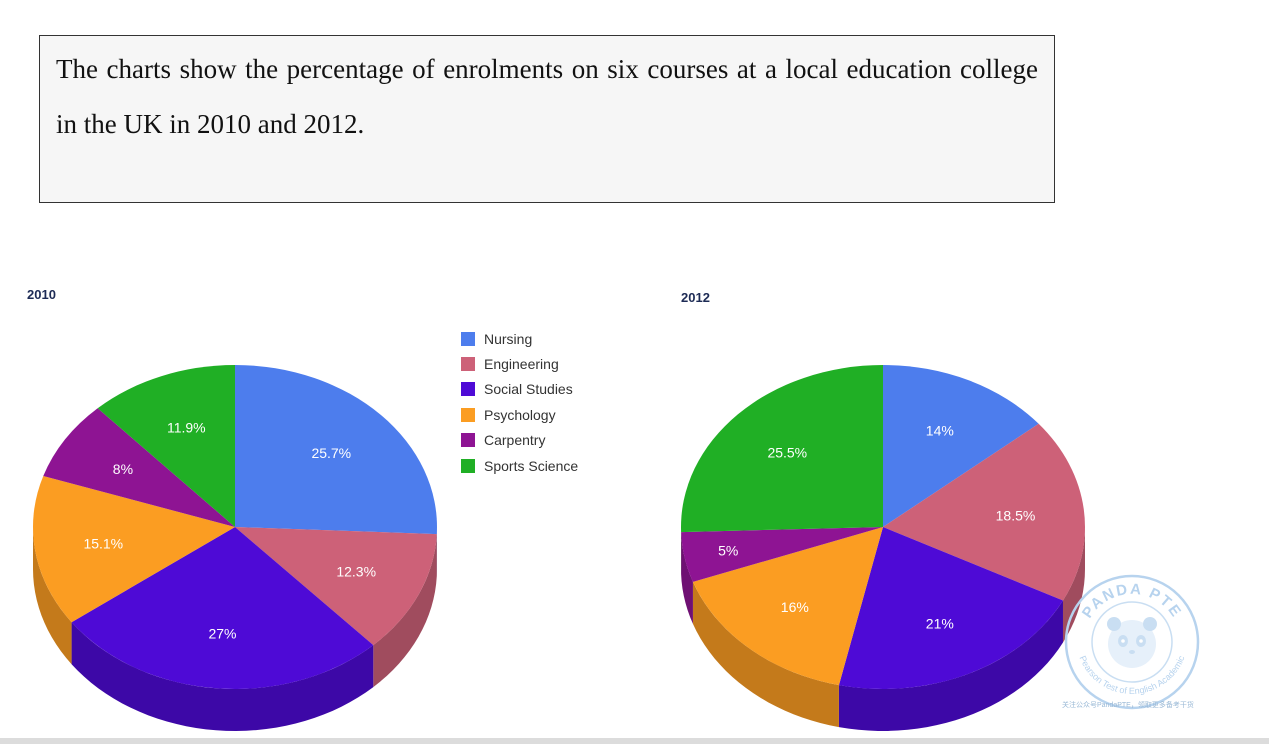 Image resolution: width=1269 pixels, height=744 pixels. I want to click on pie-2010-slice-carpentry, so click(139, 467).